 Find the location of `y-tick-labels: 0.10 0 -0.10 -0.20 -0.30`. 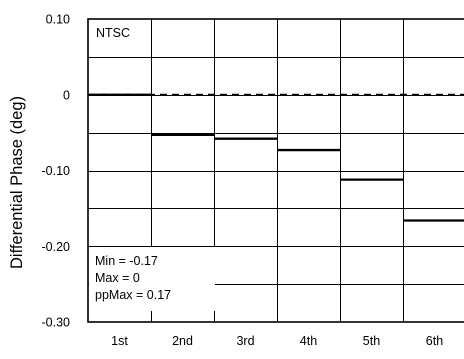

y-tick-labels: 0.10 0 -0.10 -0.20 -0.30 is located at coordinates (56, 171).